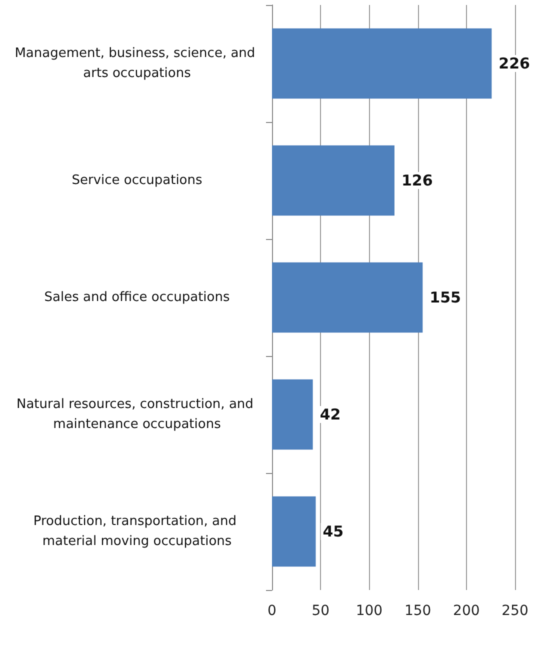 The height and width of the screenshot is (650, 533). Describe the element at coordinates (137, 63) in the screenshot. I see `y-tick-label: Management, business, science, and arts occupations` at that location.